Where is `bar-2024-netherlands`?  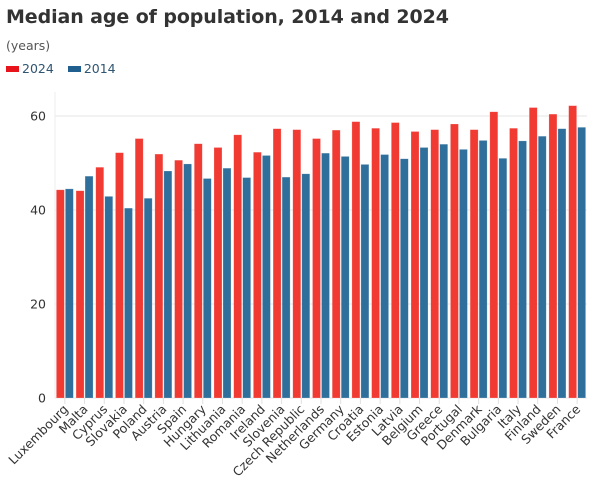
bar-2024-netherlands is located at coordinates (316, 268).